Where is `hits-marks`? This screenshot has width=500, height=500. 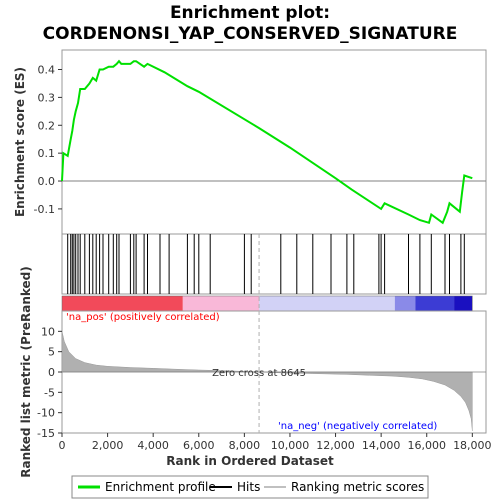
hits-marks is located at coordinates (266, 264).